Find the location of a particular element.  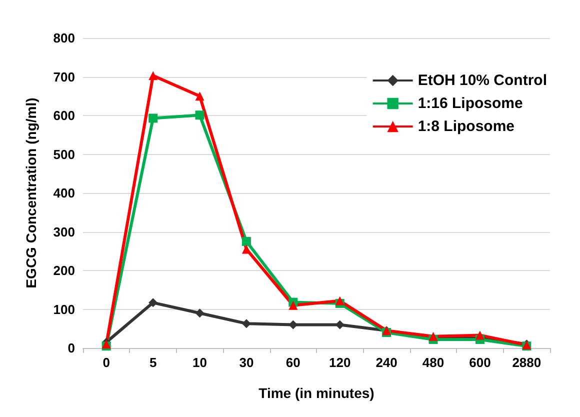

y-tick-label: 600 is located at coordinates (64, 115).